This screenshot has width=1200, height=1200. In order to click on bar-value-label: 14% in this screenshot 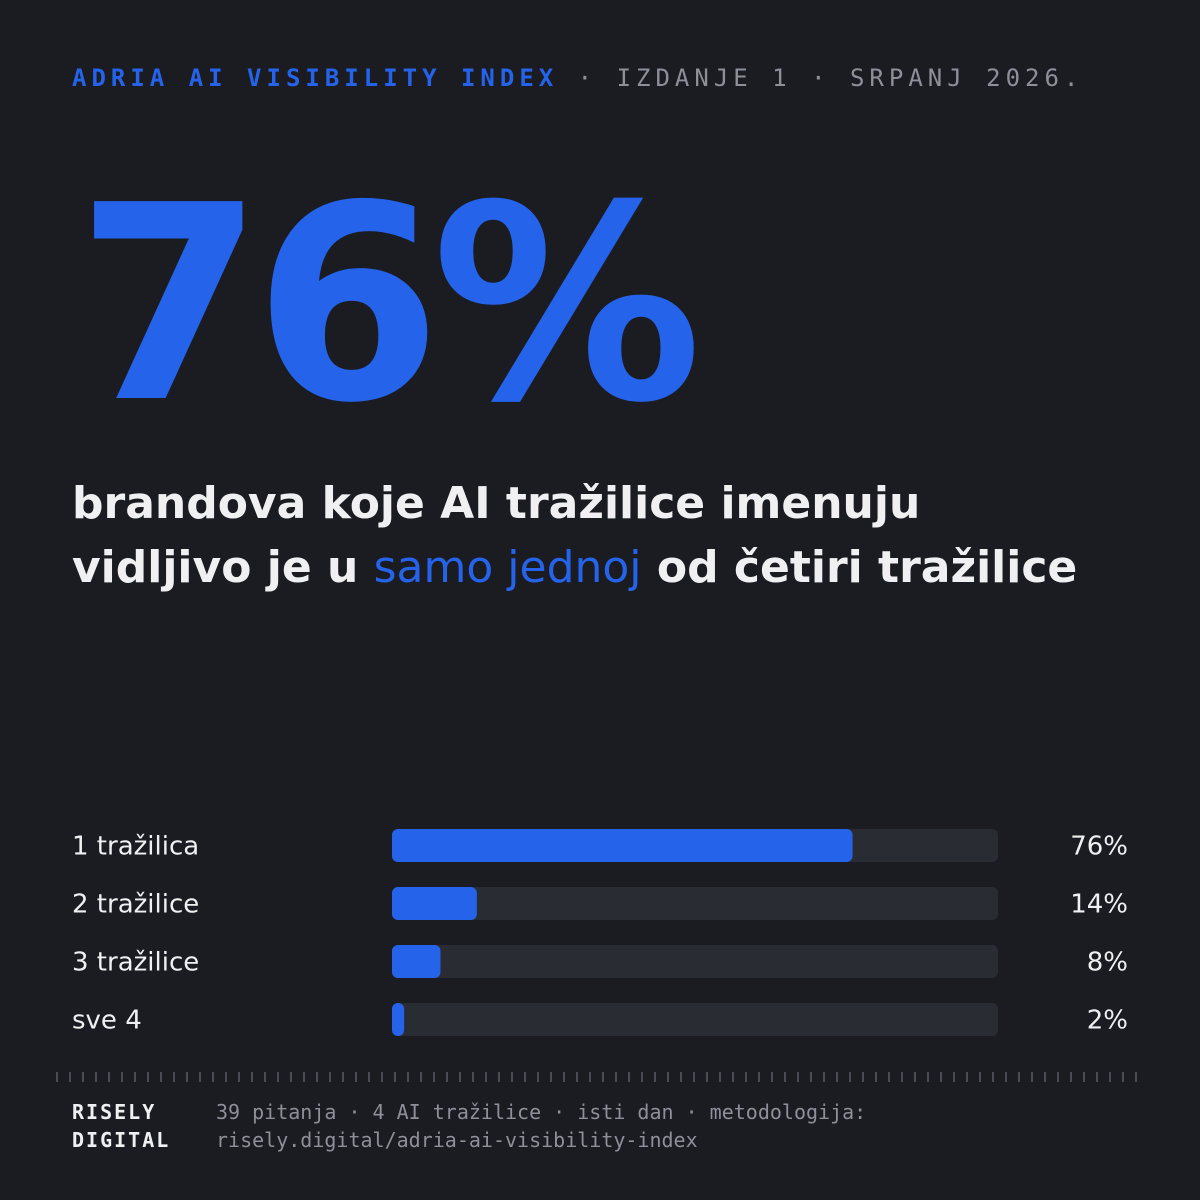, I will do `click(1099, 905)`.